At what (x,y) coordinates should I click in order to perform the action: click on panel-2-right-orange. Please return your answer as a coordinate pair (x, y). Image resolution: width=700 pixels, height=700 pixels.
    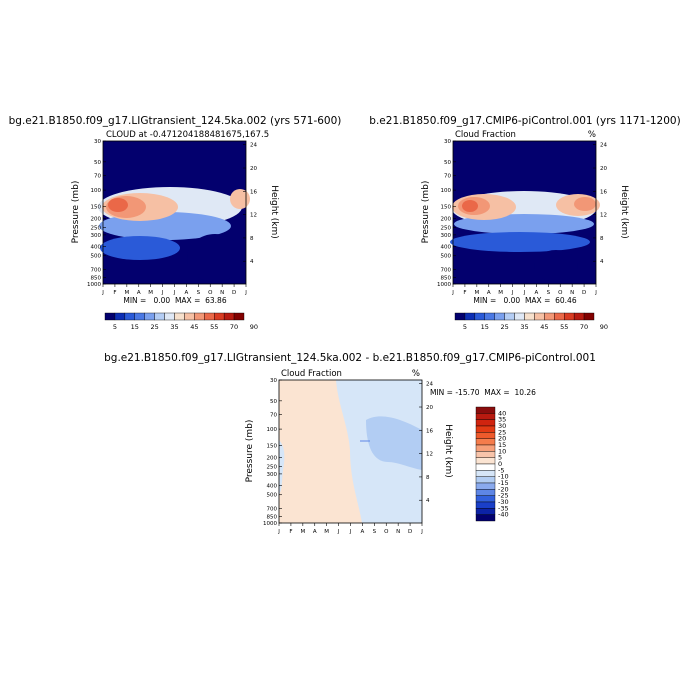
    Looking at the image, I should click on (585, 204).